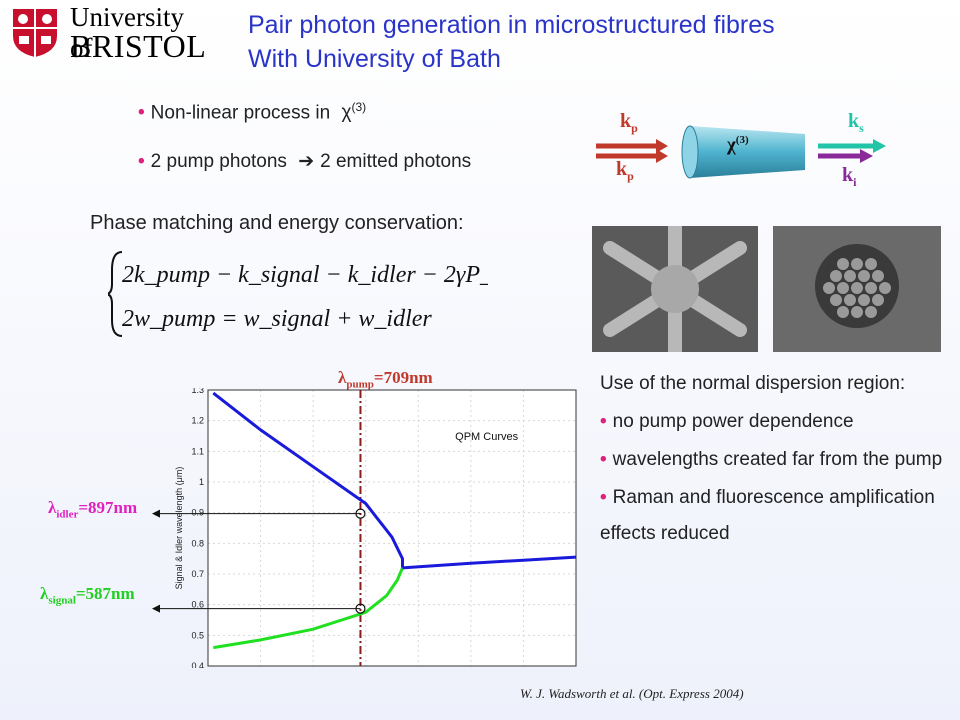 The image size is (960, 720). What do you see at coordinates (197, 451) in the screenshot?
I see `y-tick-label: 1.1` at bounding box center [197, 451].